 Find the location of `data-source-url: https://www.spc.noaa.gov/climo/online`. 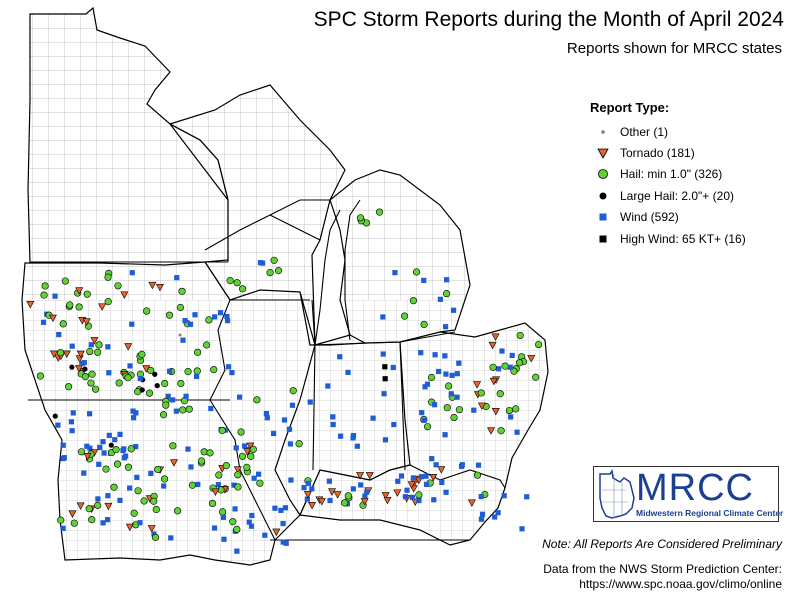

data-source-url: https://www.spc.noaa.gov/climo/online is located at coordinates (680, 584).